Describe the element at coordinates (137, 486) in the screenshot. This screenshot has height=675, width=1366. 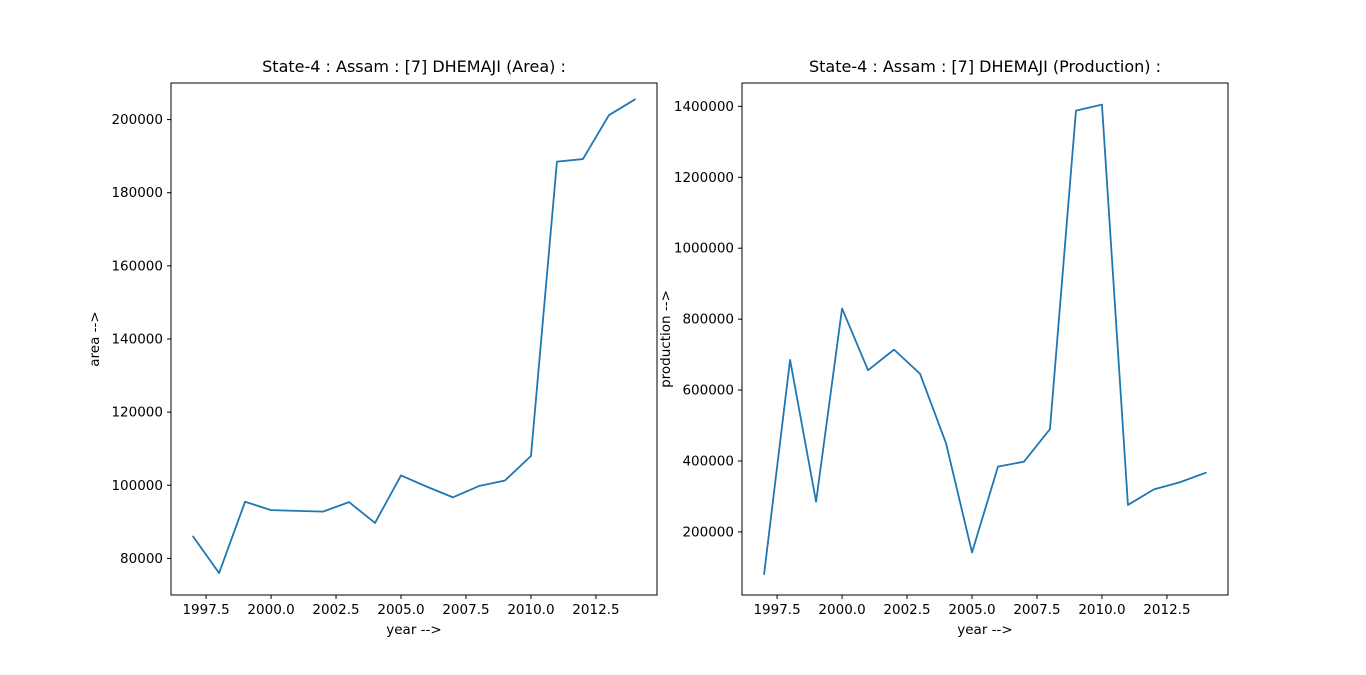
I see `y-tick-label: 100000` at that location.